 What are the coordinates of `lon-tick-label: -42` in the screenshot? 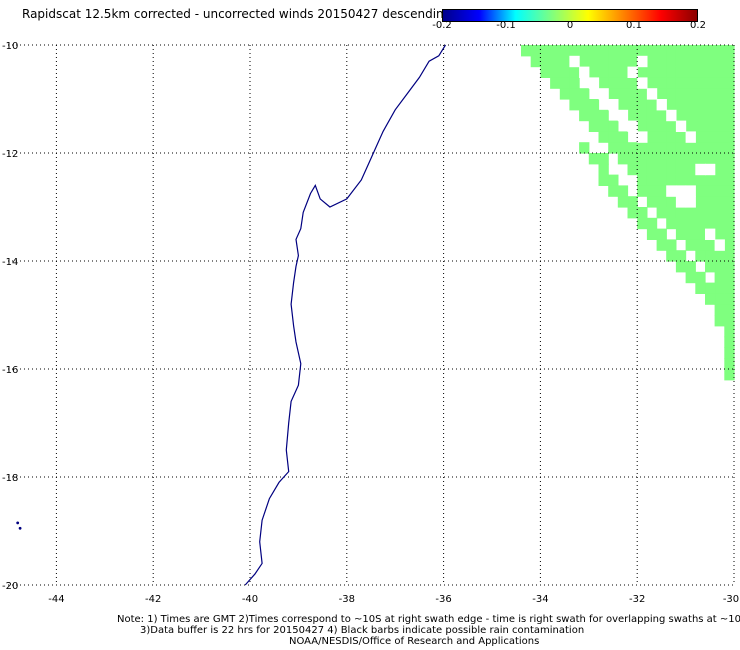 It's located at (153, 599).